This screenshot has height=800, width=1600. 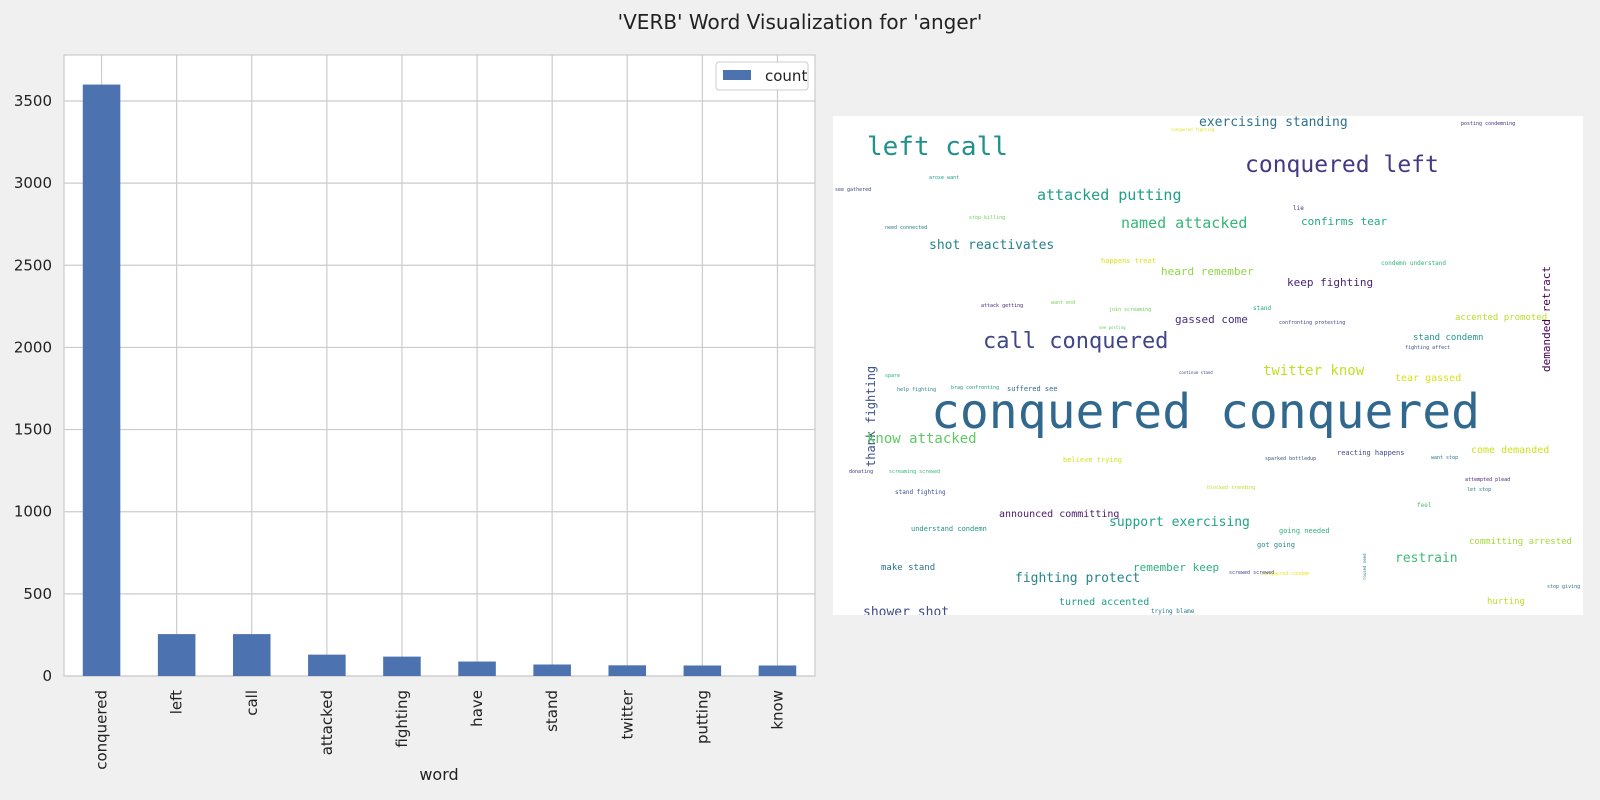 I want to click on x-tick-label: stand, so click(x=552, y=711).